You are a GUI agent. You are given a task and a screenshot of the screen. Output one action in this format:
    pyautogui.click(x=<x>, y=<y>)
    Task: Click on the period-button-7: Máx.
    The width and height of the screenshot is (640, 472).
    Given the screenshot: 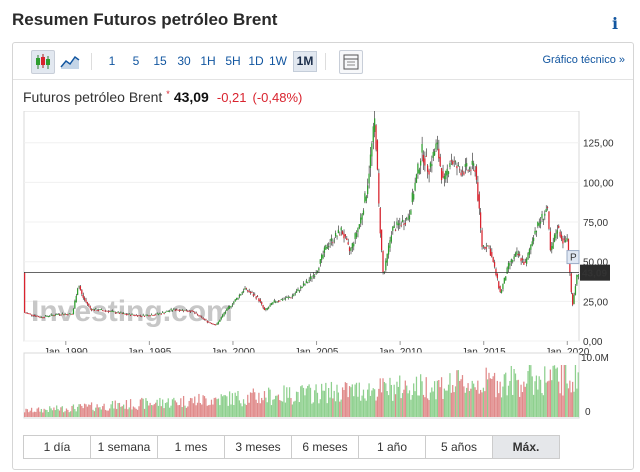 What is the action you would take?
    pyautogui.click(x=526, y=447)
    